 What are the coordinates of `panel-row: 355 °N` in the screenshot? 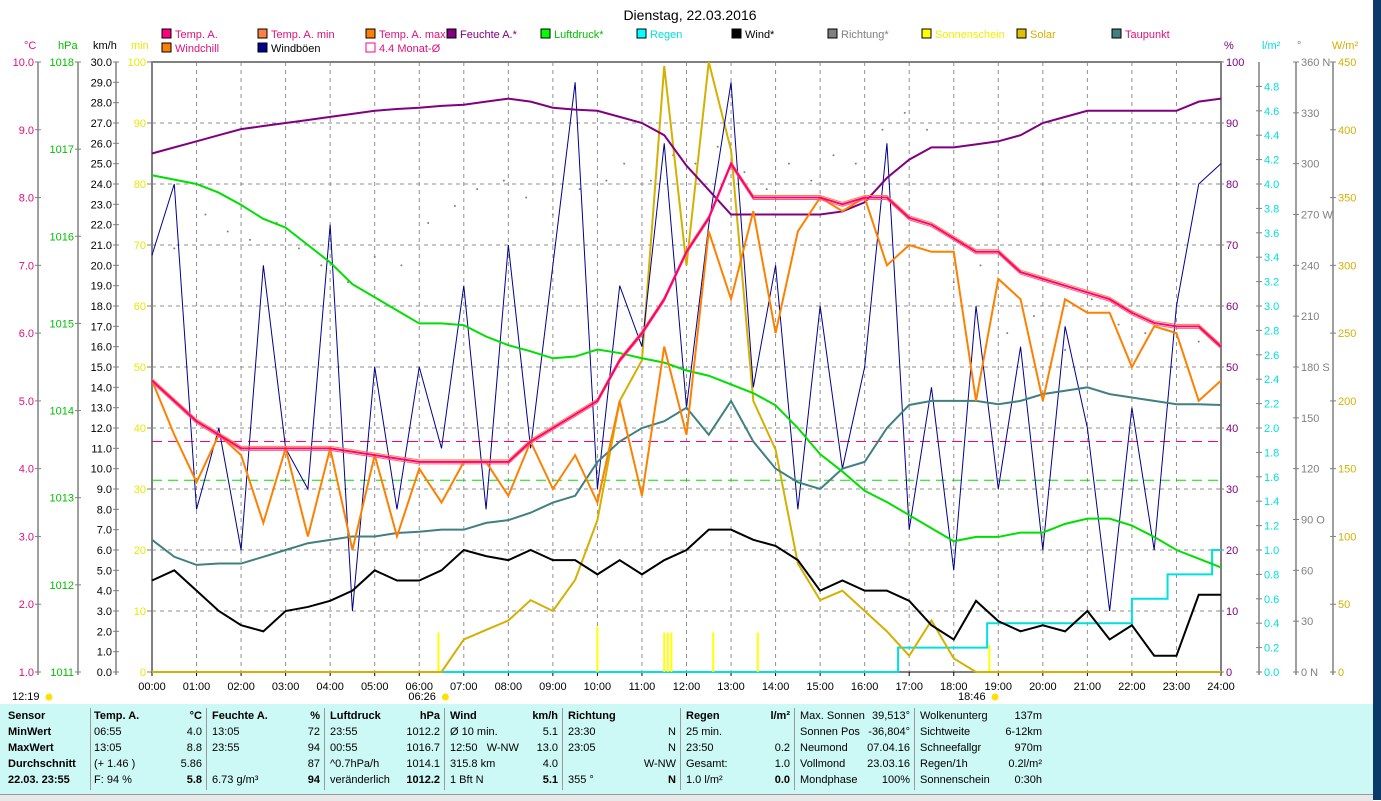 It's located at (622, 780).